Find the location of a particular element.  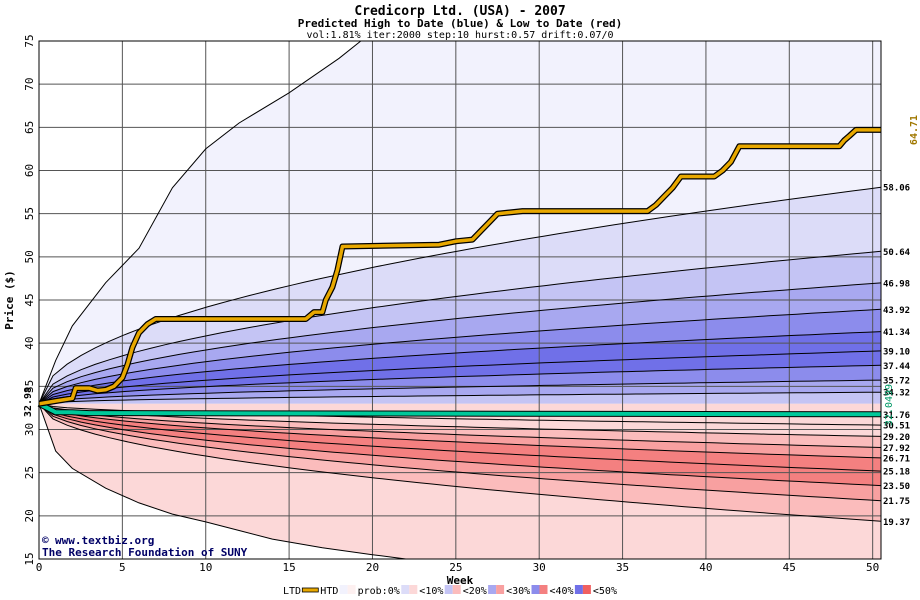

y-tick-label-75: 75 is located at coordinates (29, 40).